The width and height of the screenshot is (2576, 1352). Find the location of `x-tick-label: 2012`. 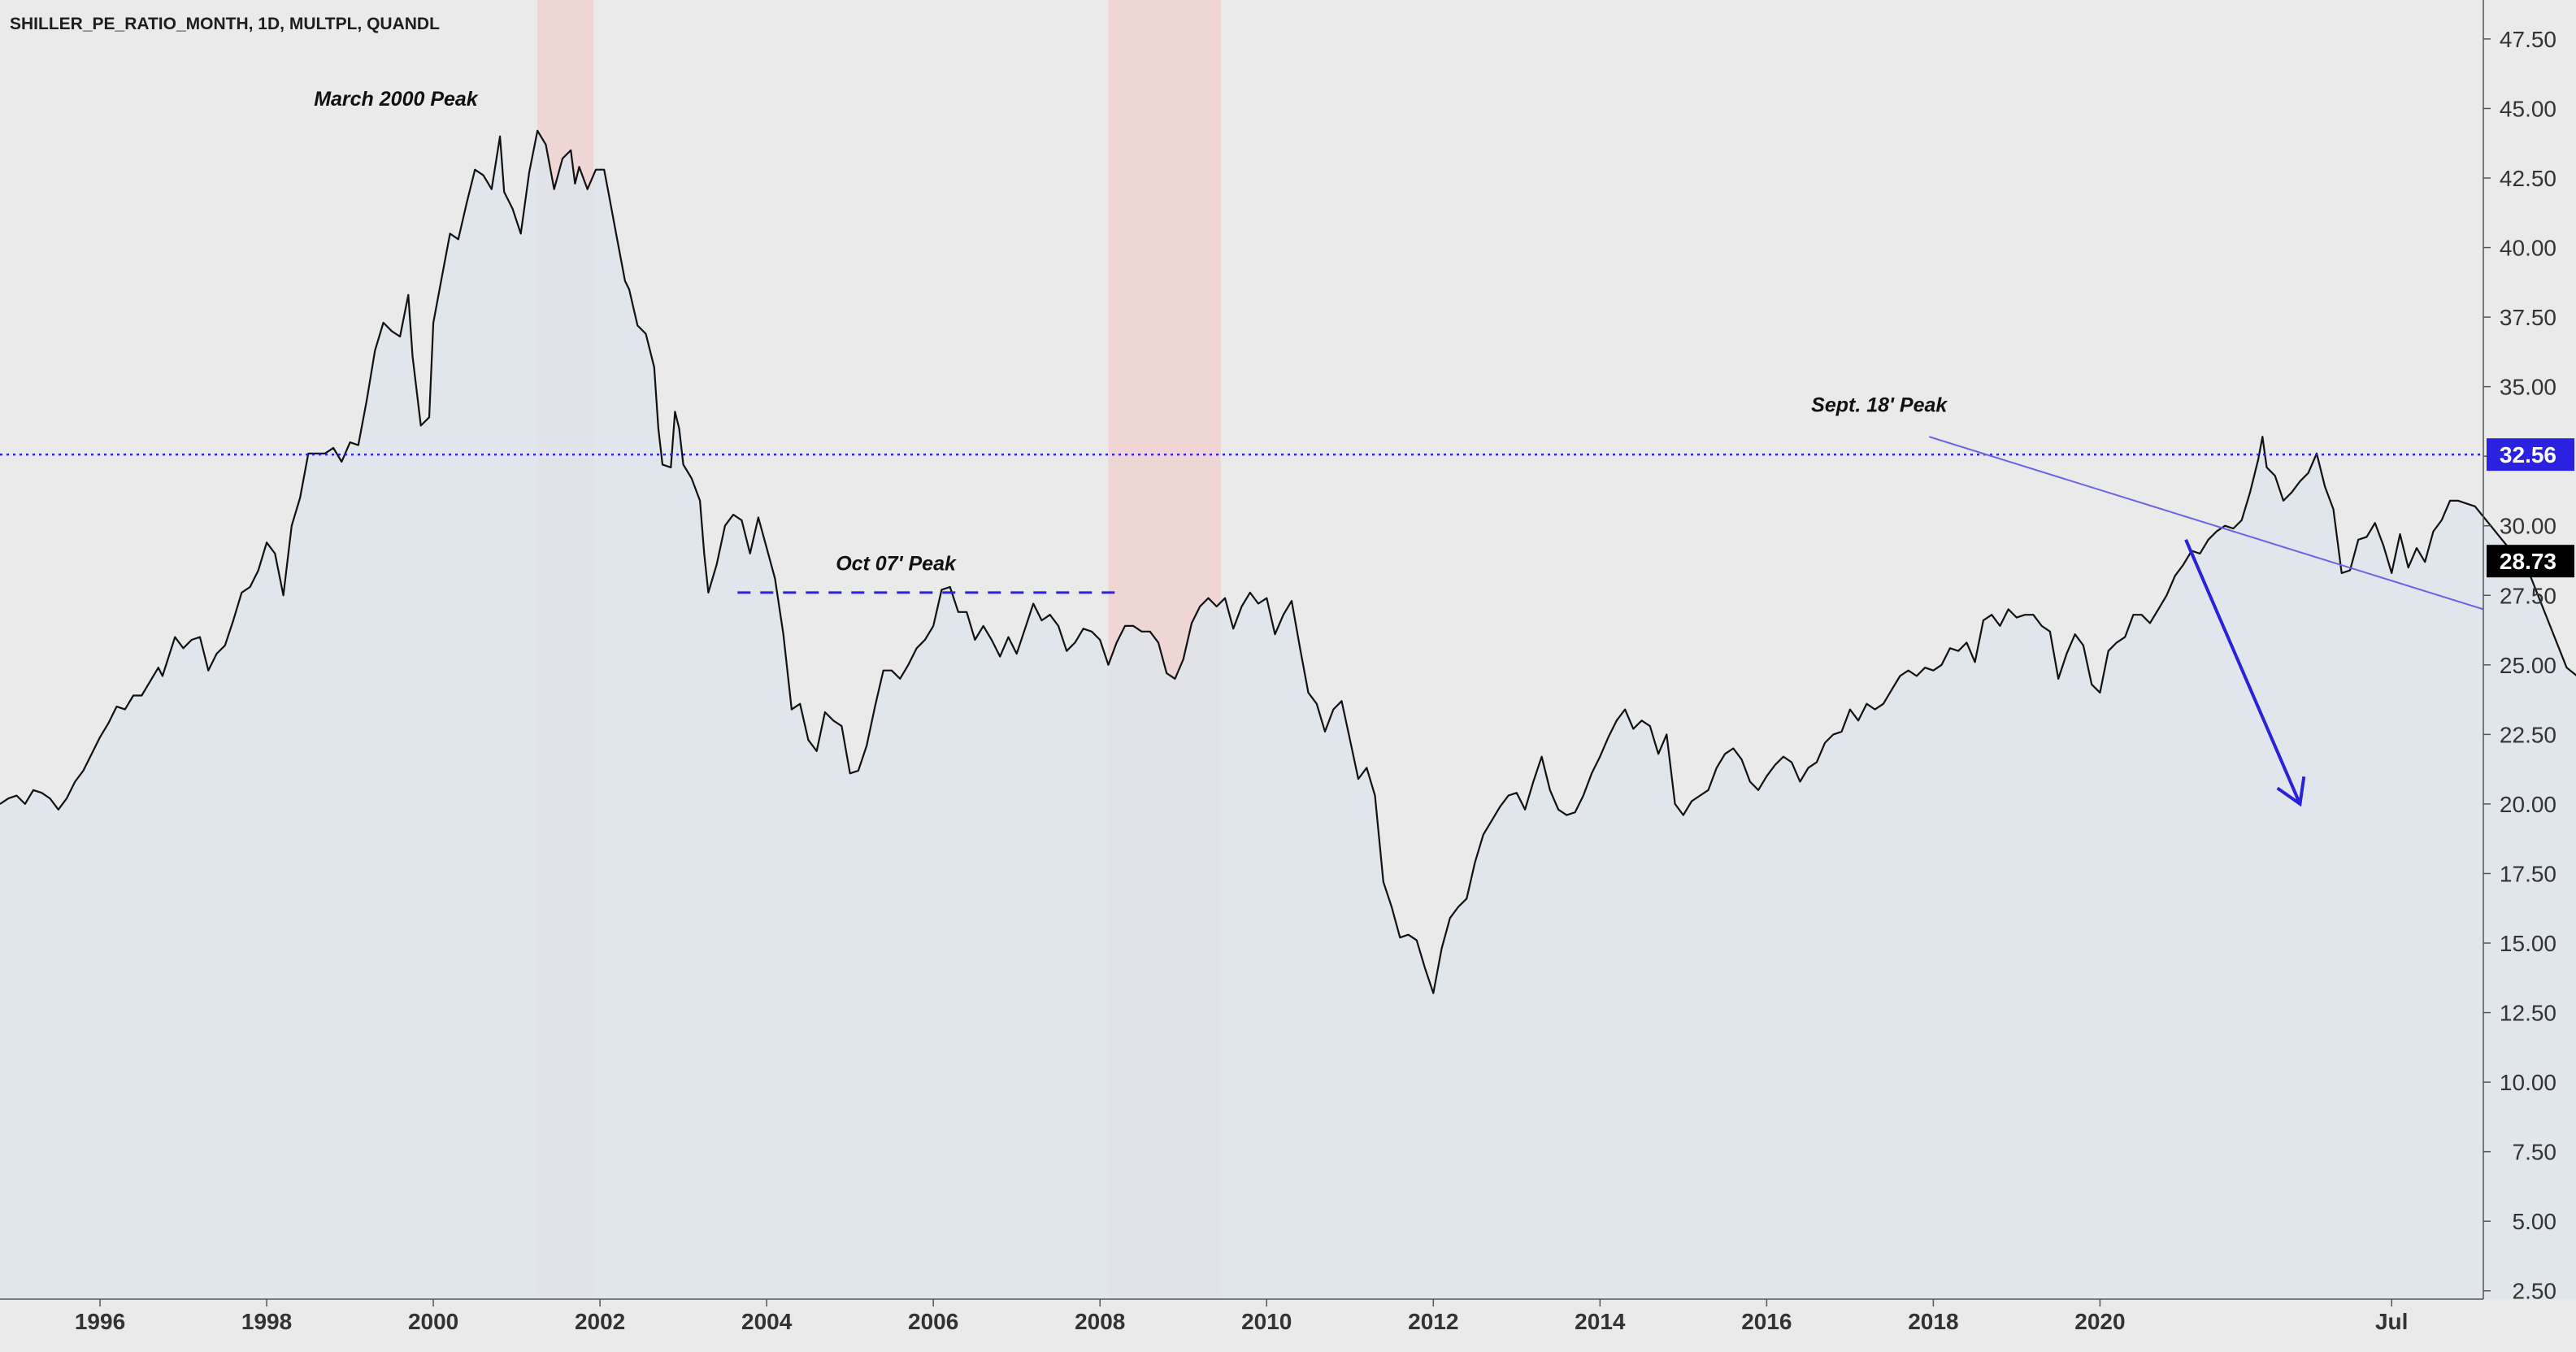

x-tick-label: 2012 is located at coordinates (1433, 1321).